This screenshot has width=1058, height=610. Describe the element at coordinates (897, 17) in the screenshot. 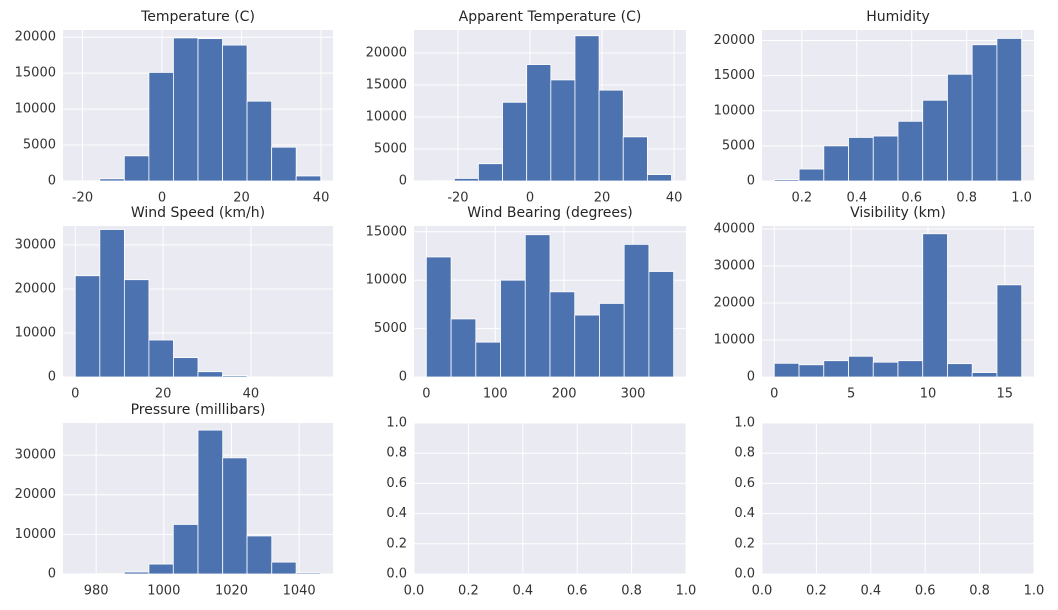

I see `subplot-title: Humidity` at that location.